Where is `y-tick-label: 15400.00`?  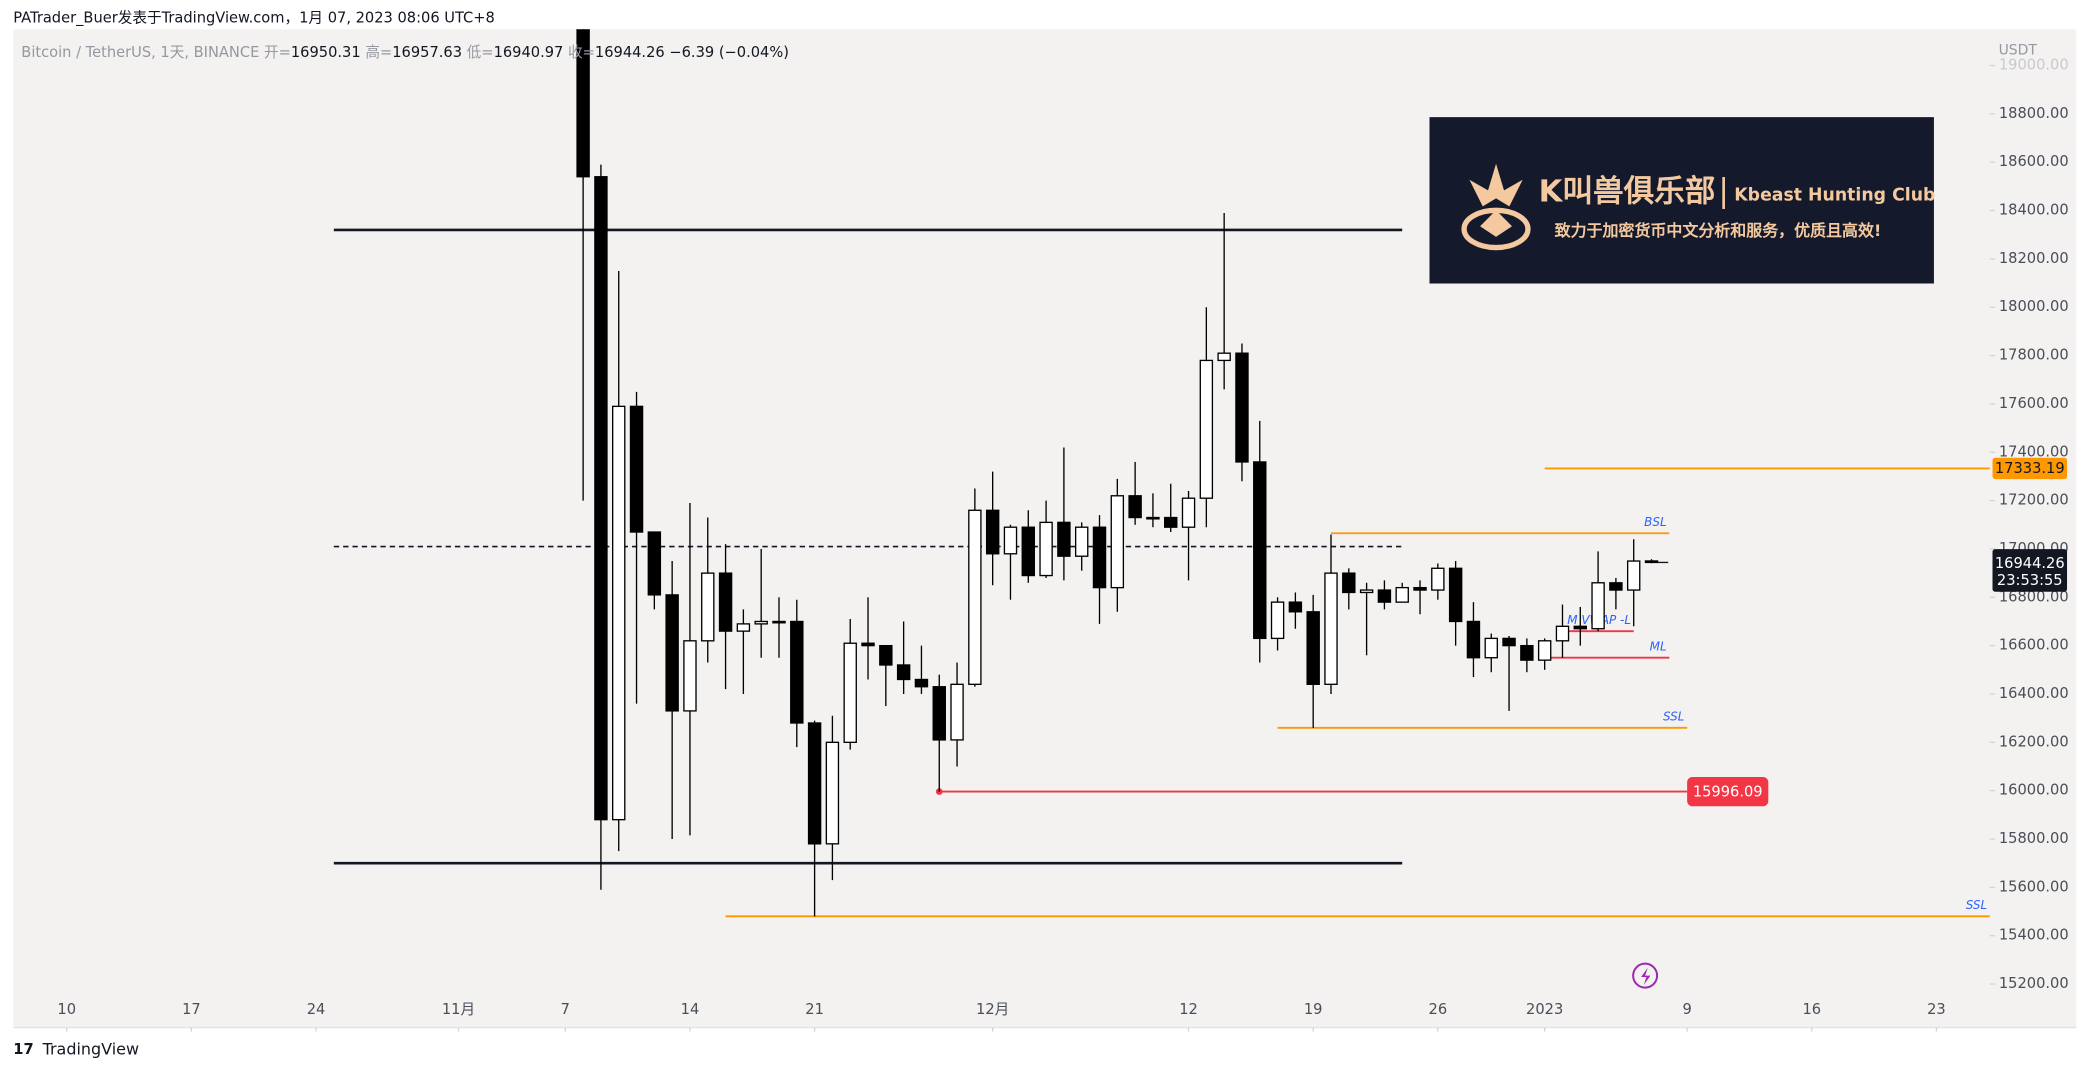
y-tick-label: 15400.00 is located at coordinates (2034, 935).